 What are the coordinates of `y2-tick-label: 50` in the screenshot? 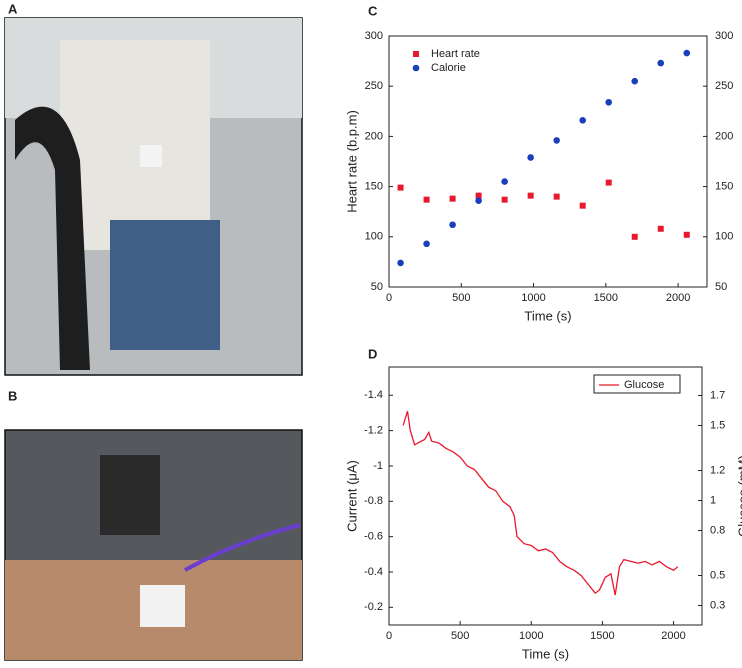 It's located at (721, 287).